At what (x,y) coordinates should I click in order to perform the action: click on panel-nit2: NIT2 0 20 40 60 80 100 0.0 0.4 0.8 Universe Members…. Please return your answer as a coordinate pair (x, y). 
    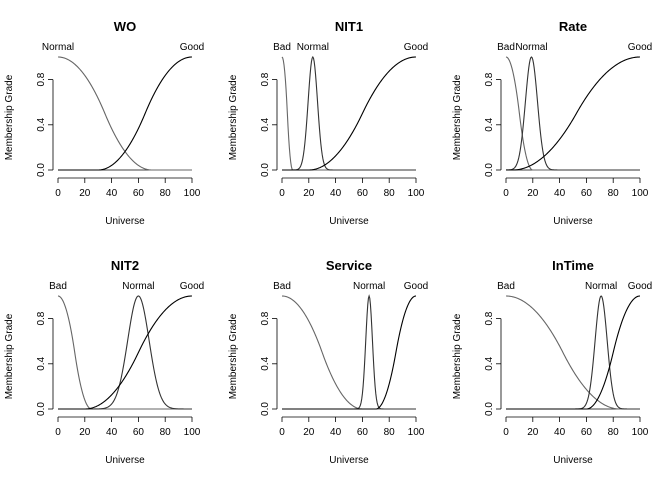
    Looking at the image, I should click on (104, 362).